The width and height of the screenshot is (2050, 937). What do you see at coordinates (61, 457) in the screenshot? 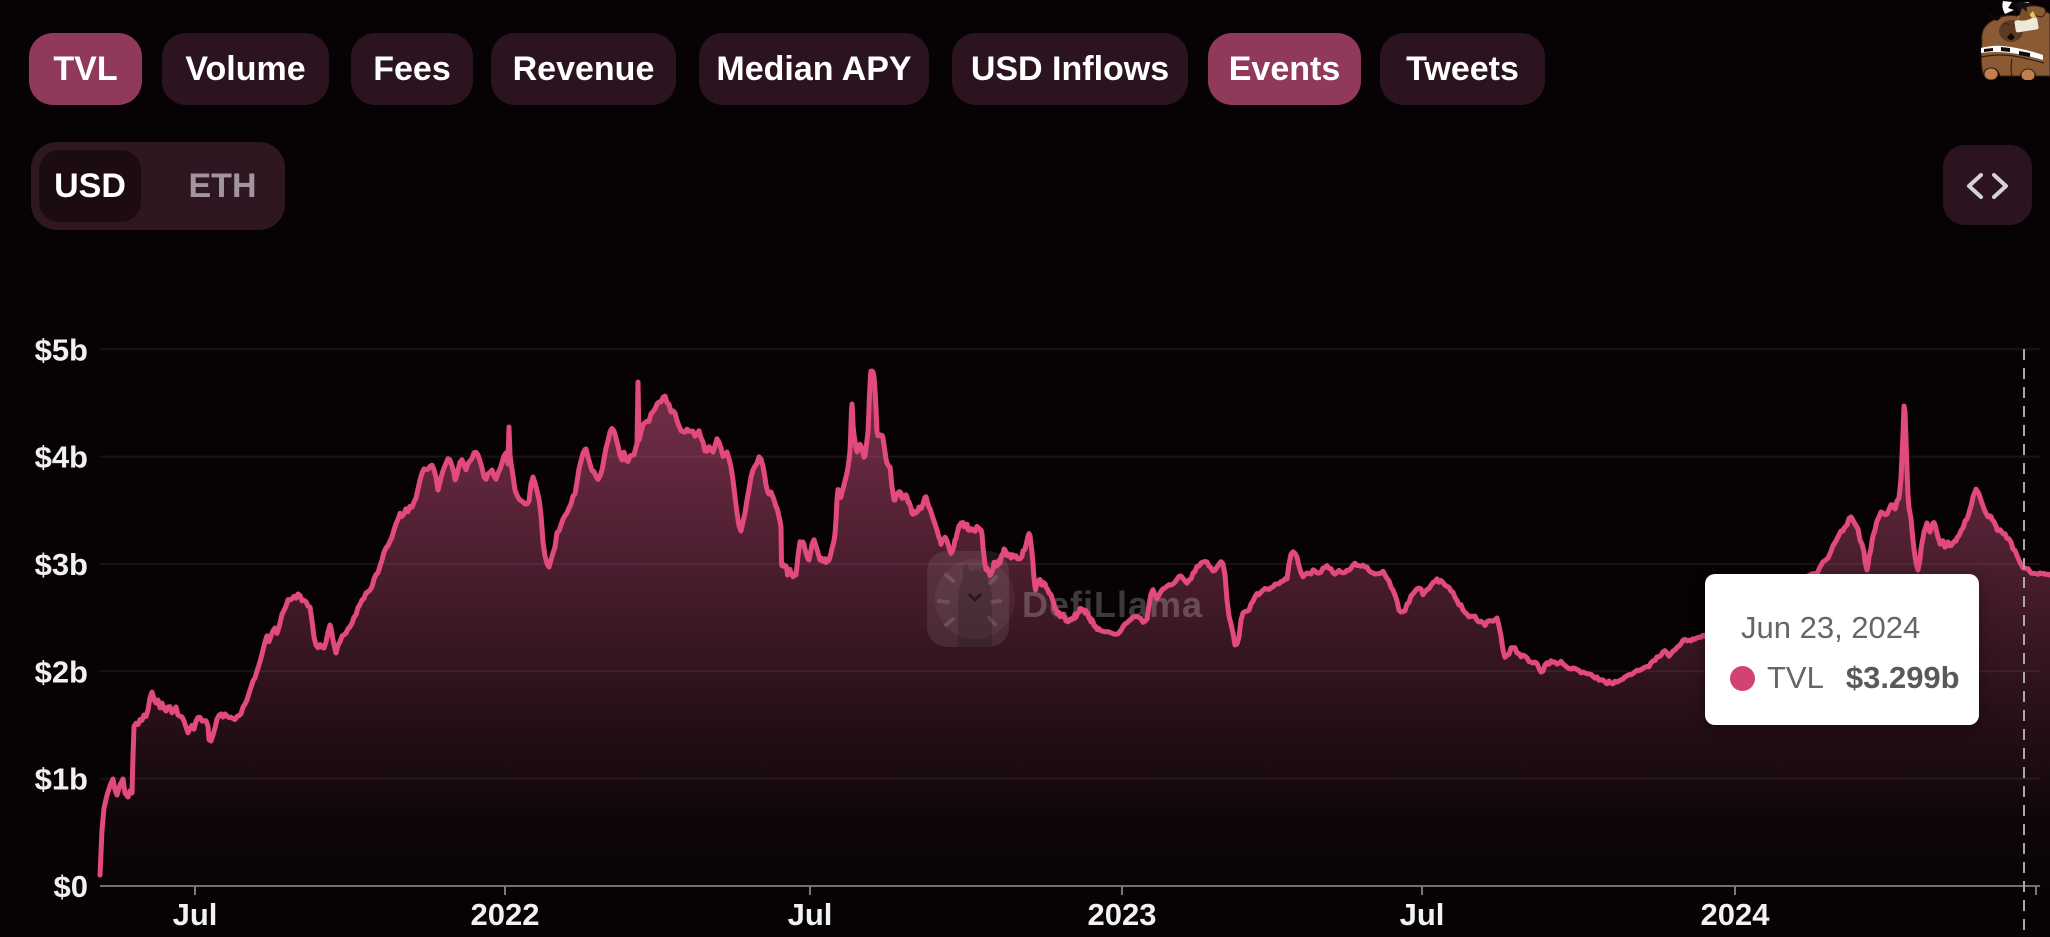
I see `svg-text: $4b` at bounding box center [61, 457].